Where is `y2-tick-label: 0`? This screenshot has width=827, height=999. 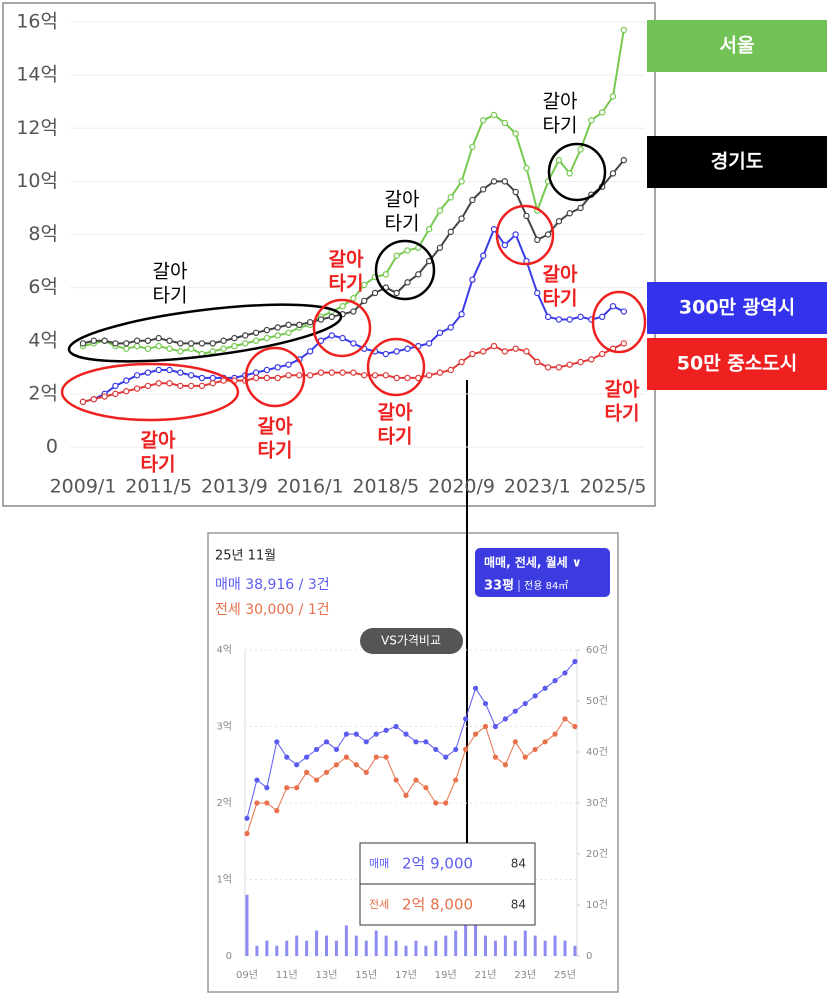
y2-tick-label: 0 is located at coordinates (589, 956).